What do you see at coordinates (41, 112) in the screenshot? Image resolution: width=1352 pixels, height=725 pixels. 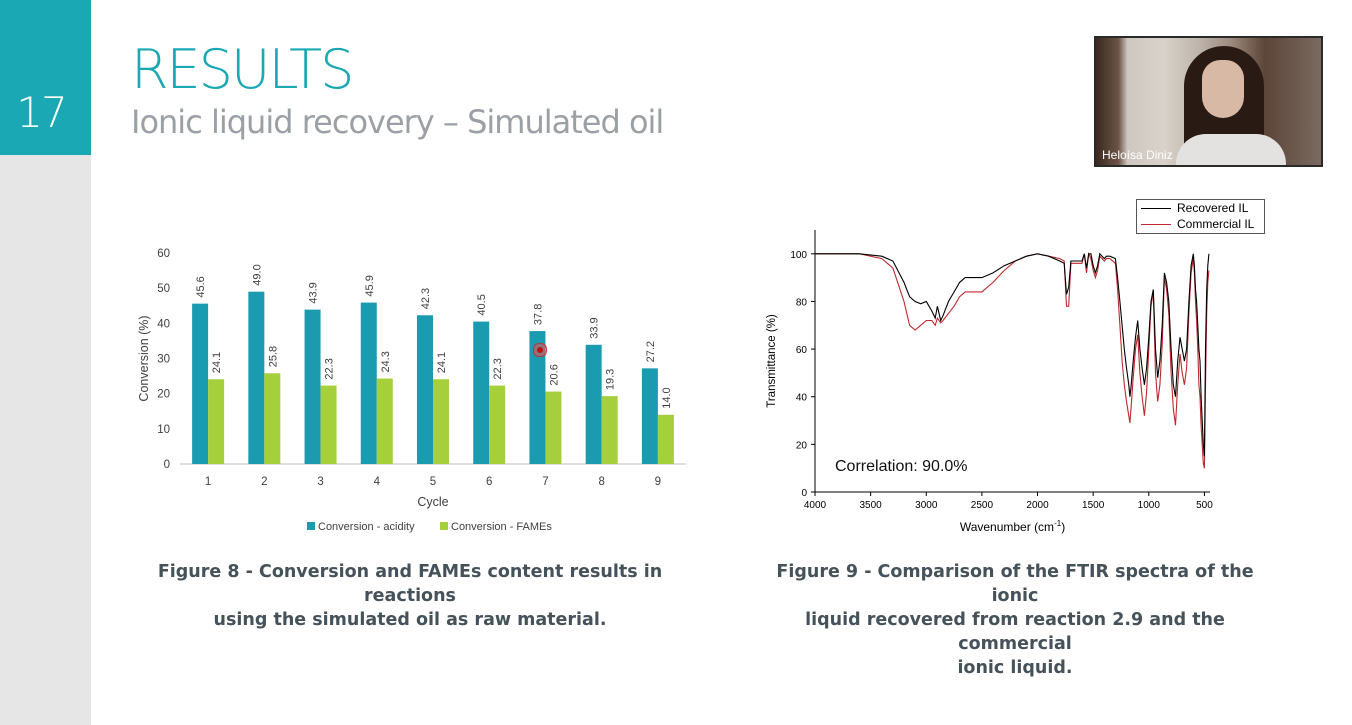 I see `slide-number: 17` at bounding box center [41, 112].